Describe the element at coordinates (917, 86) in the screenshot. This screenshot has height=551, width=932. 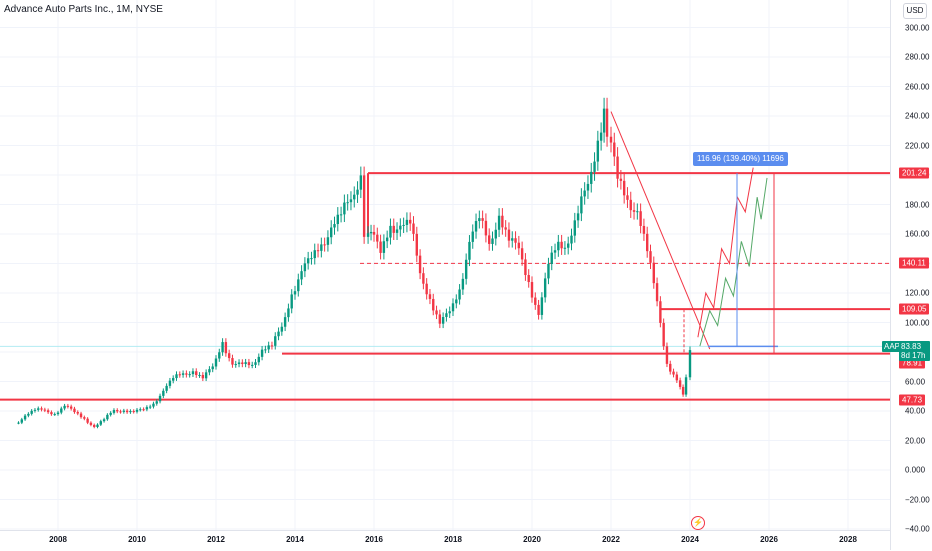
I see `price-tick: 260.00` at that location.